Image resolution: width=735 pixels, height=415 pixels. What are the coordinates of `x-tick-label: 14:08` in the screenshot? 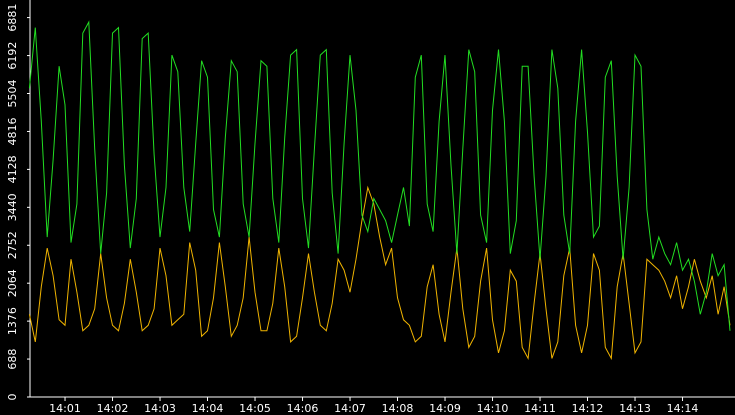 It's located at (398, 408).